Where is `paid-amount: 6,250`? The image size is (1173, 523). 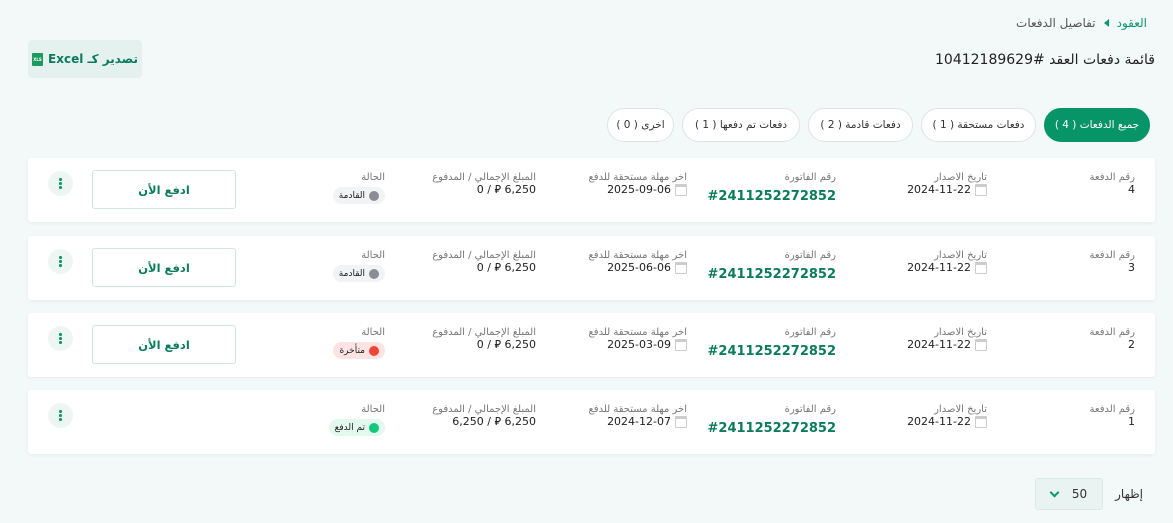
paid-amount: 6,250 is located at coordinates (468, 421).